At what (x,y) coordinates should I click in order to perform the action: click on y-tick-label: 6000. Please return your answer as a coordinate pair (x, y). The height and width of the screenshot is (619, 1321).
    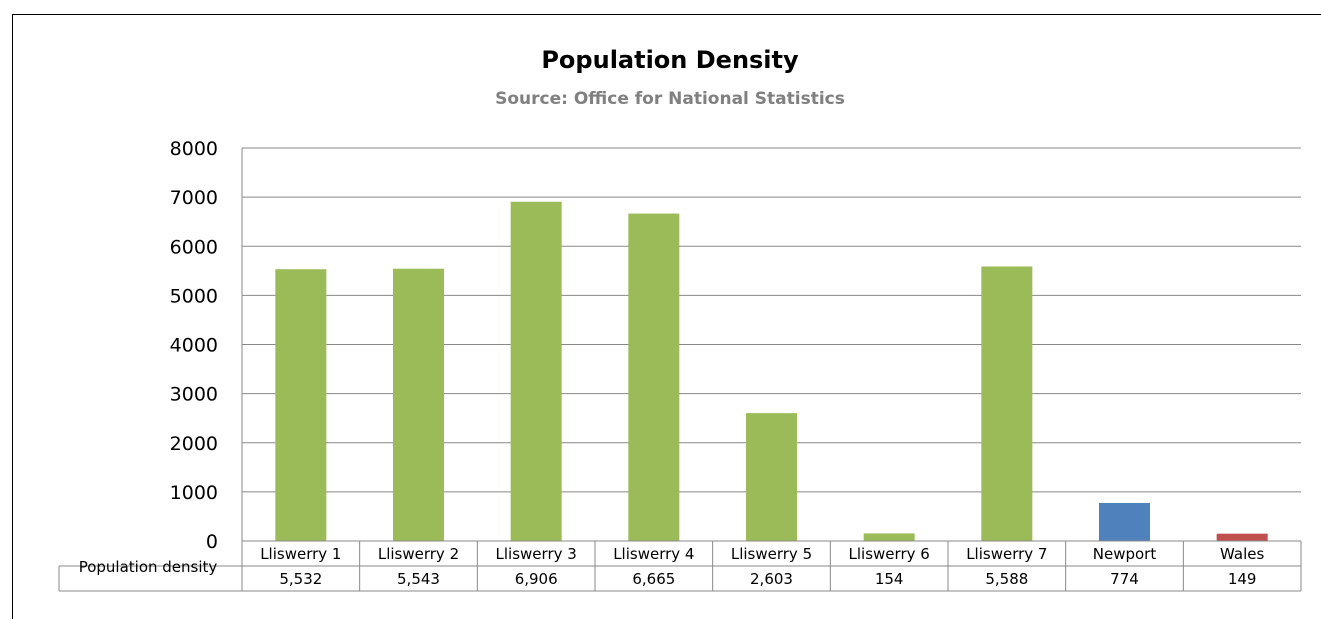
    Looking at the image, I should click on (194, 247).